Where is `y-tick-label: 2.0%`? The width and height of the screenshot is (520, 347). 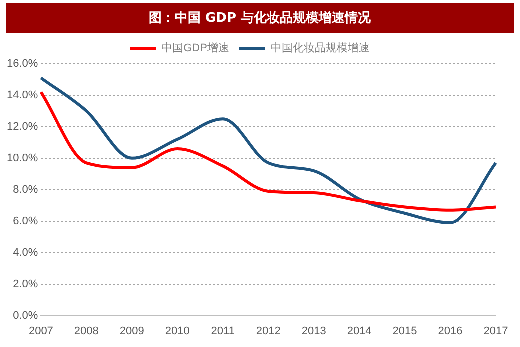
y-tick-label: 2.0% is located at coordinates (25, 284).